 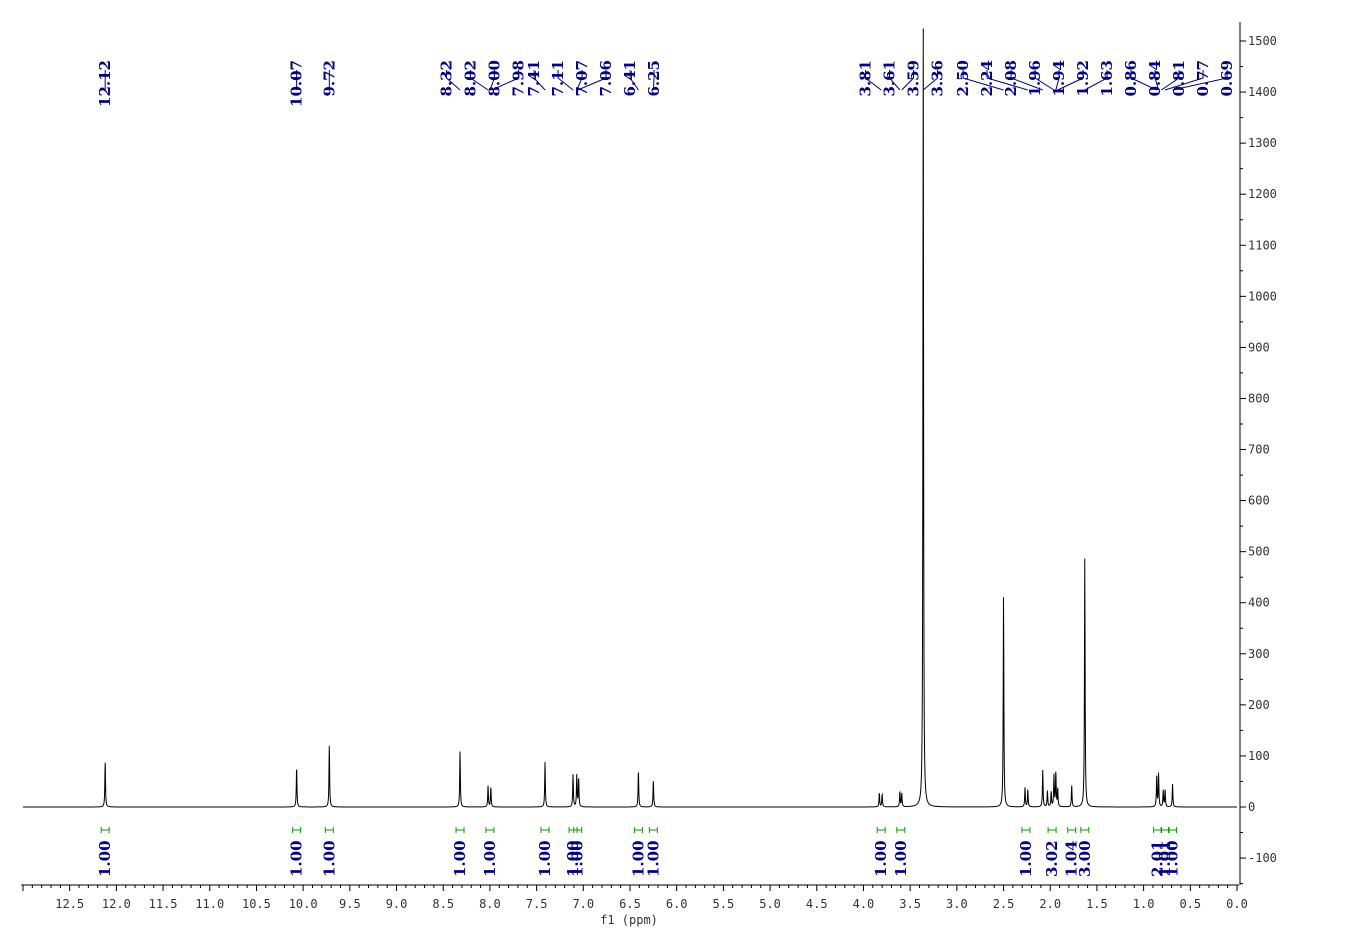 What do you see at coordinates (1259, 398) in the screenshot?
I see `y-tick-label: 800` at bounding box center [1259, 398].